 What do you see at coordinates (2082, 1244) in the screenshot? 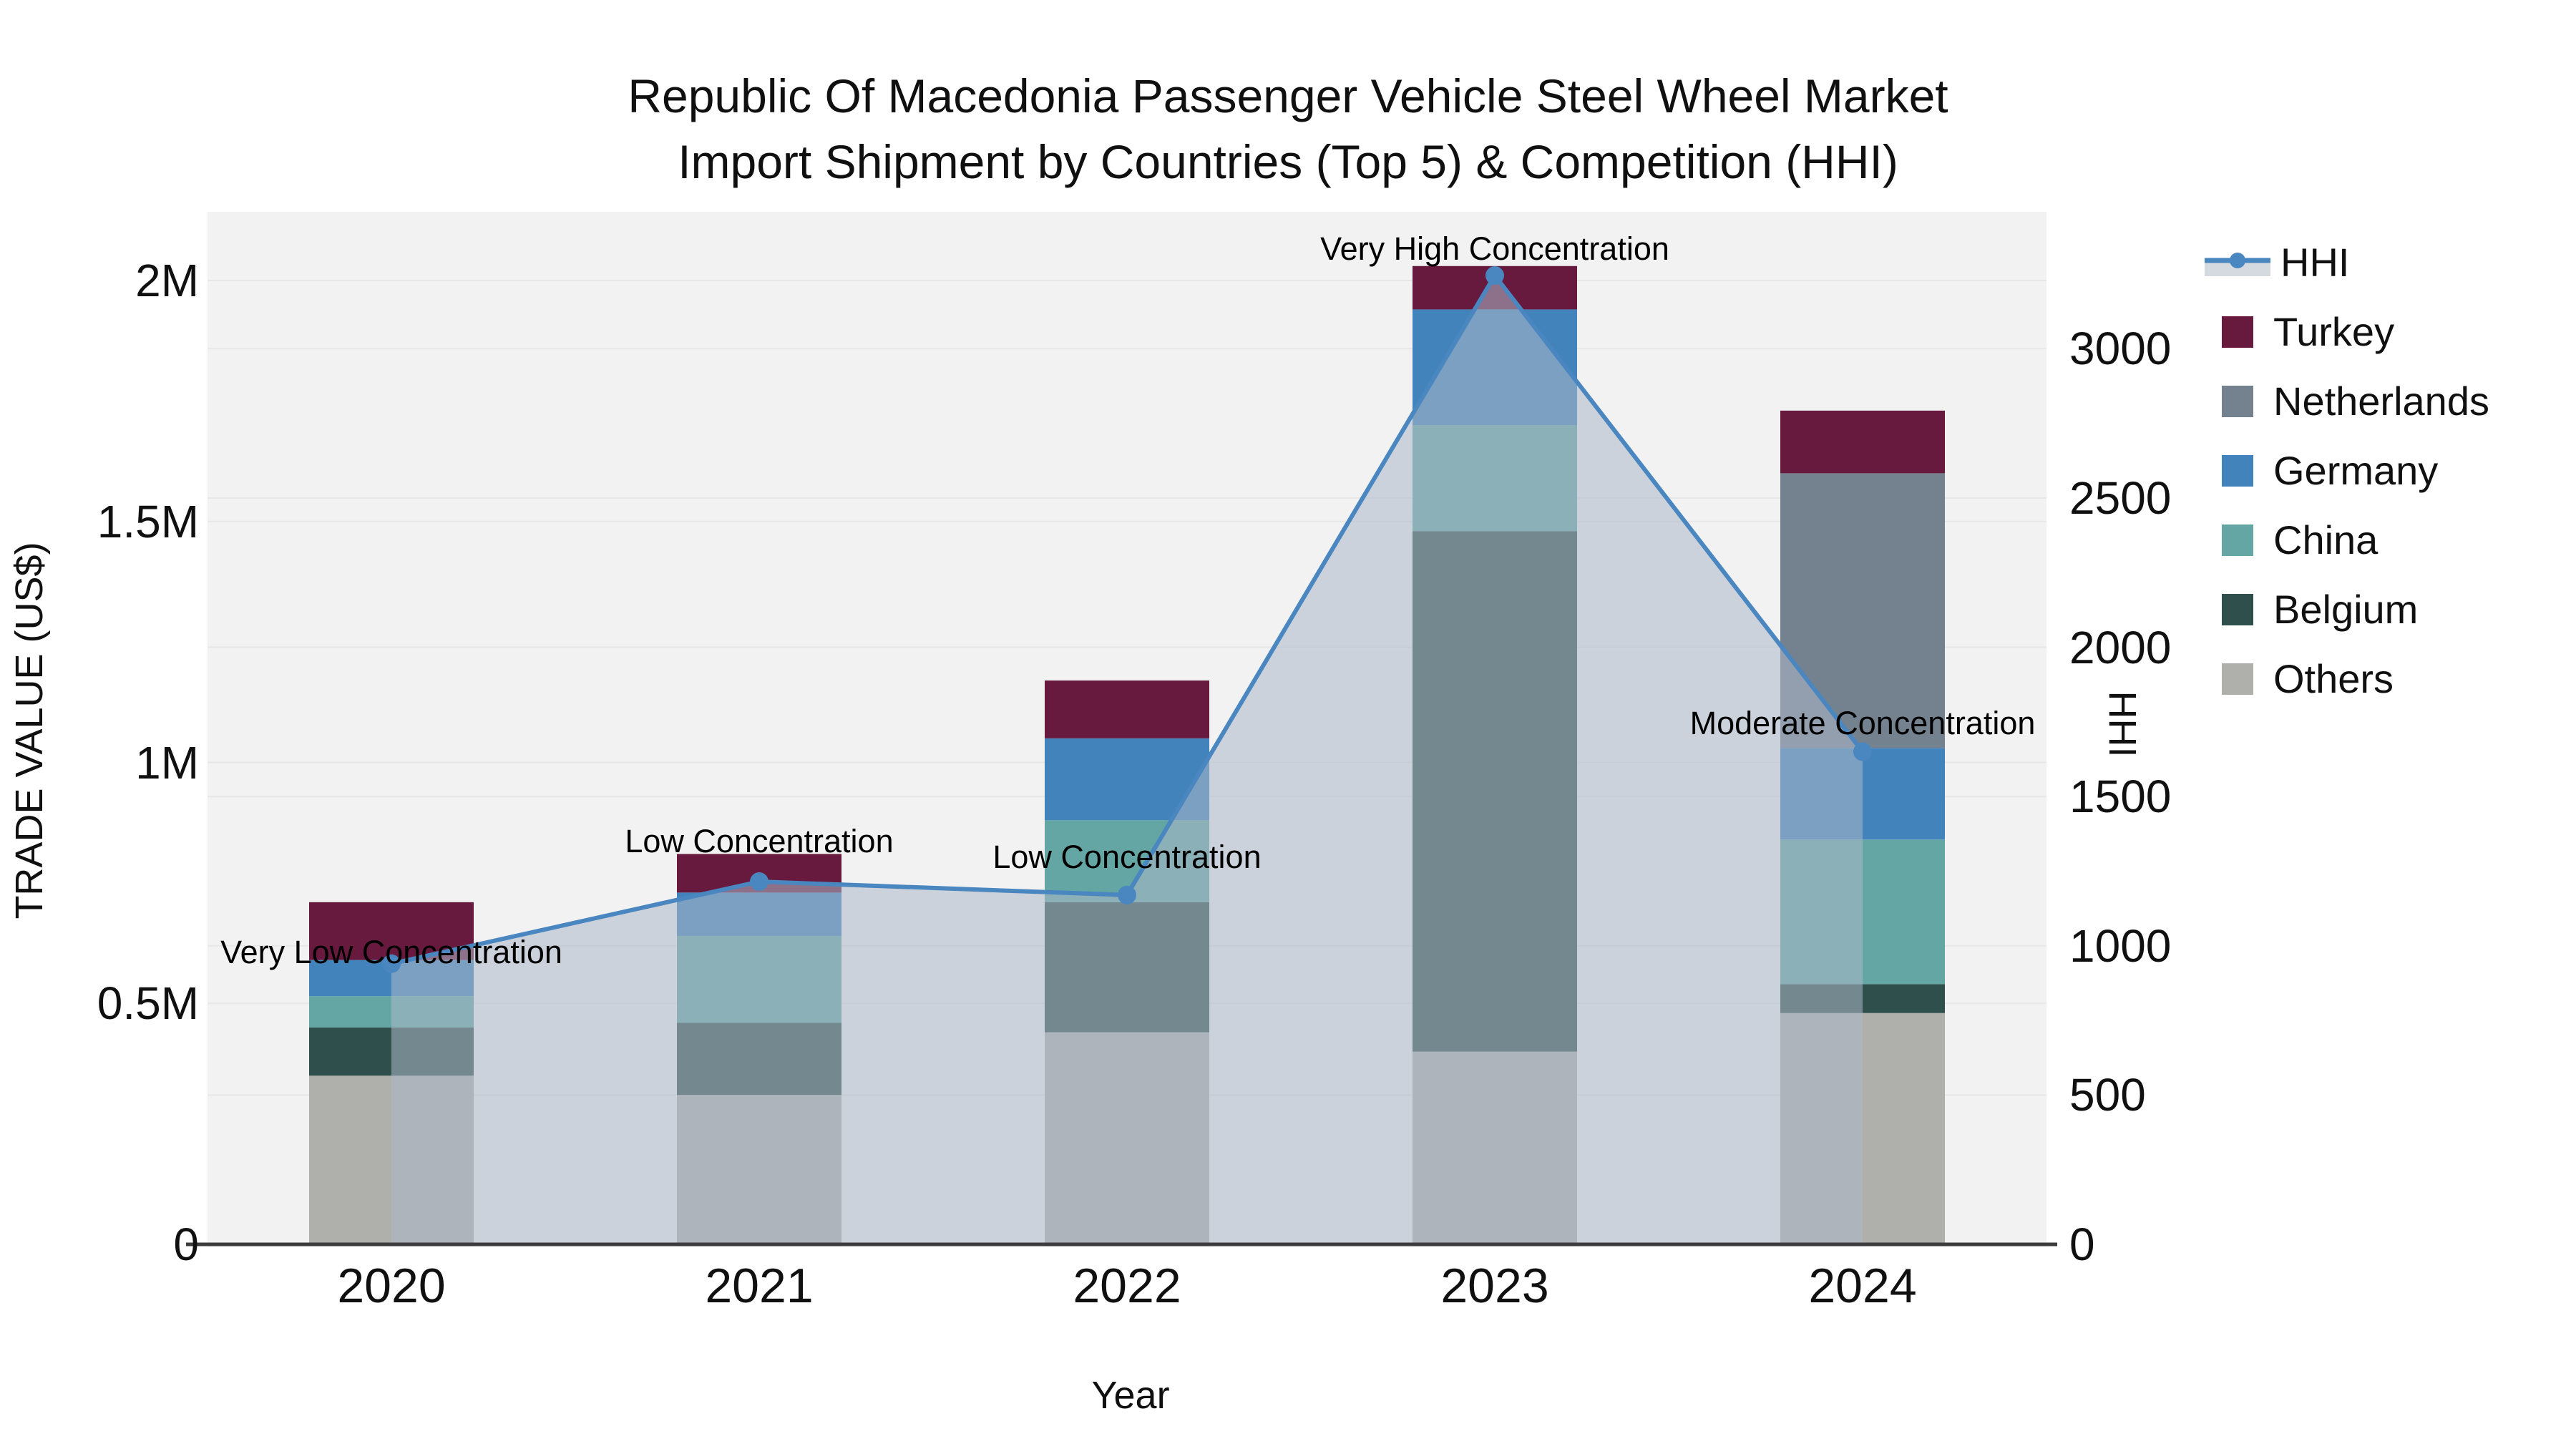
I see `y-right-tick-0: 0` at bounding box center [2082, 1244].